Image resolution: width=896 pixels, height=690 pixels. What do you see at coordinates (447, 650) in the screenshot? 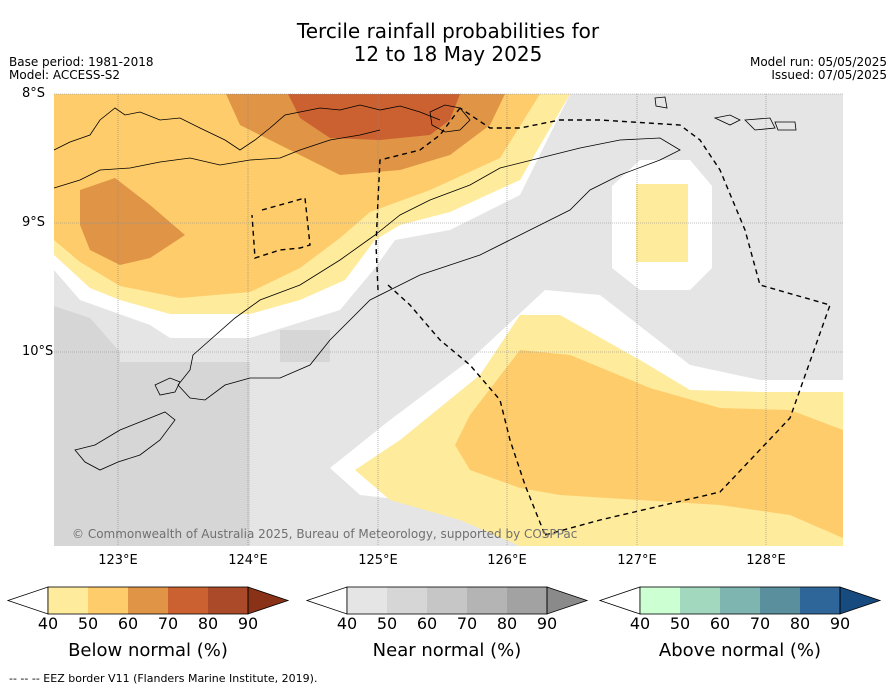
I see `colorbar-label-near: Near normal (%)` at bounding box center [447, 650].